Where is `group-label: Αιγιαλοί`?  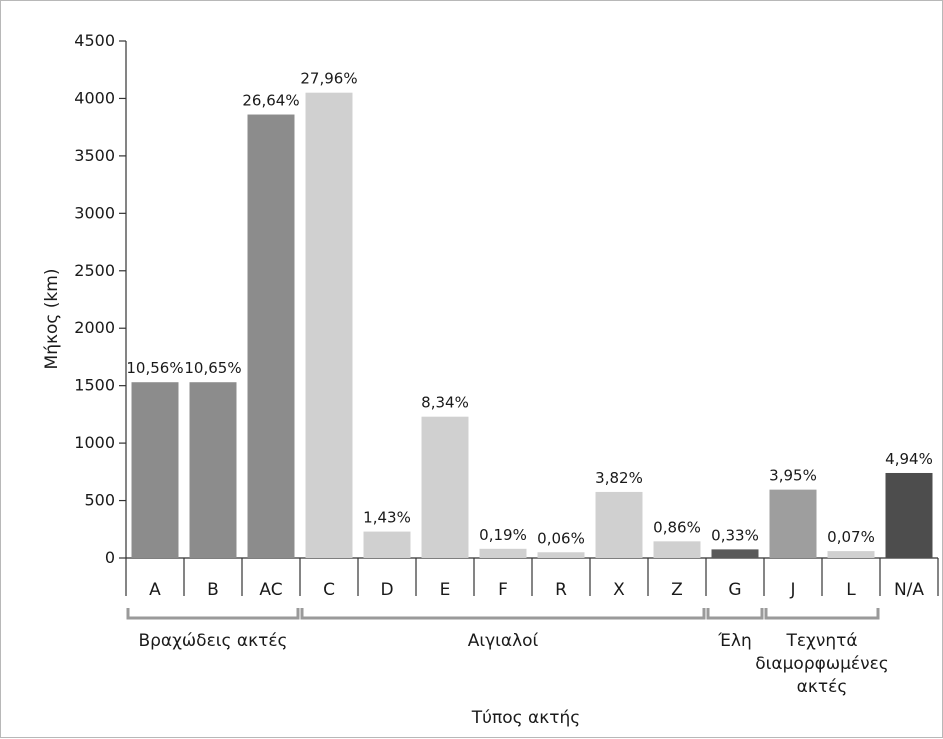 group-label: Αιγιαλοί is located at coordinates (503, 641).